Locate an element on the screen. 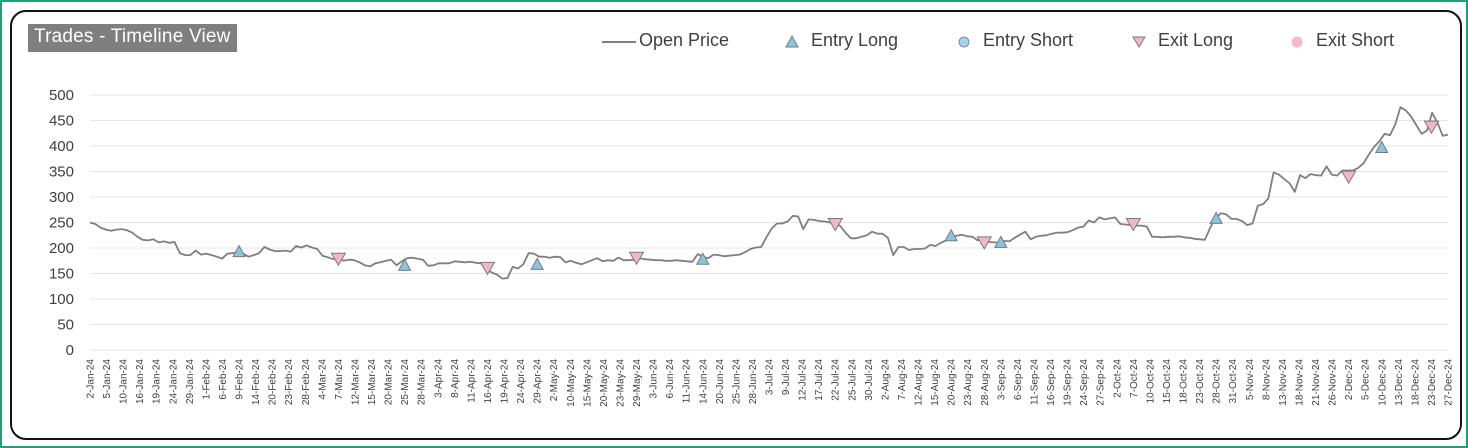  x-tick-label: 10-Oct-24 is located at coordinates (1150, 381).